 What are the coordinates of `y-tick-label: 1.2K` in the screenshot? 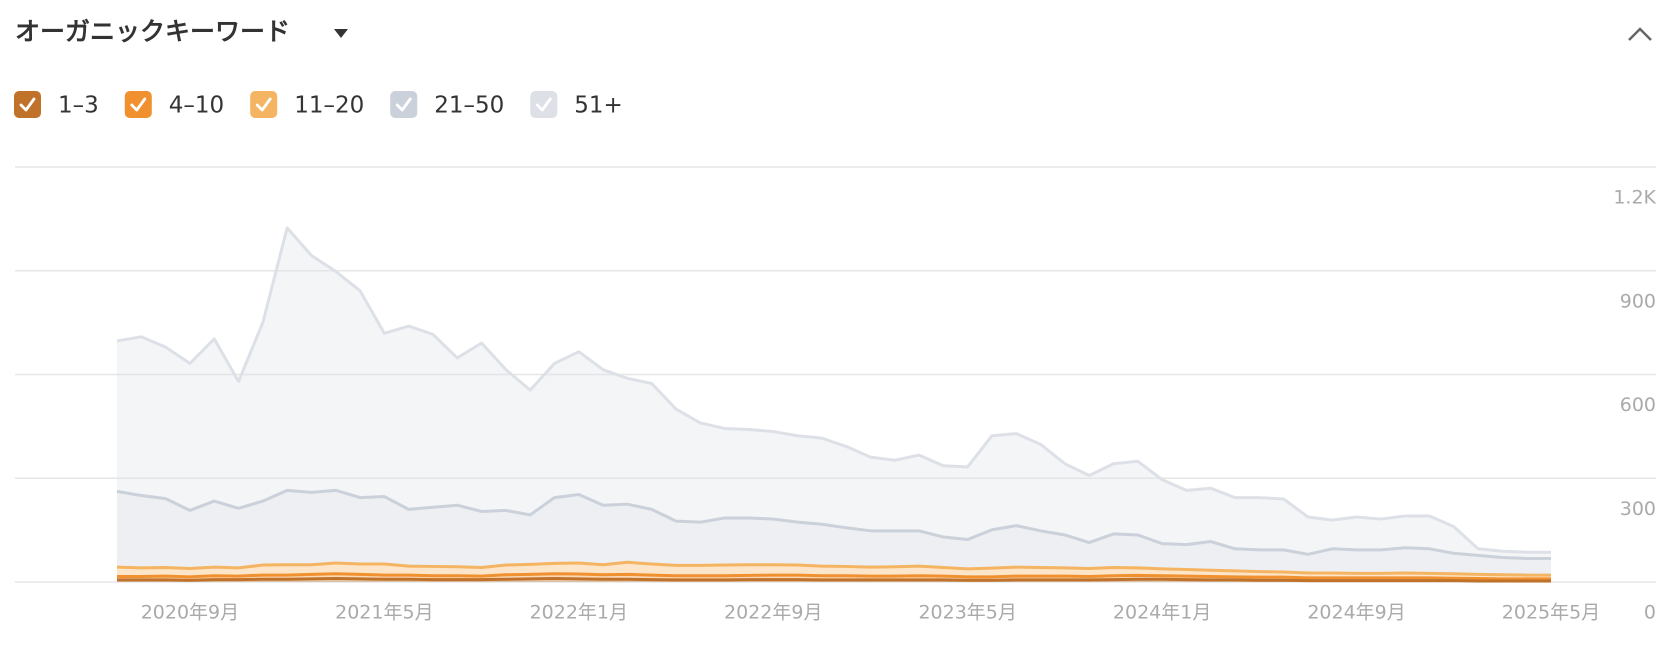 It's located at (1634, 198).